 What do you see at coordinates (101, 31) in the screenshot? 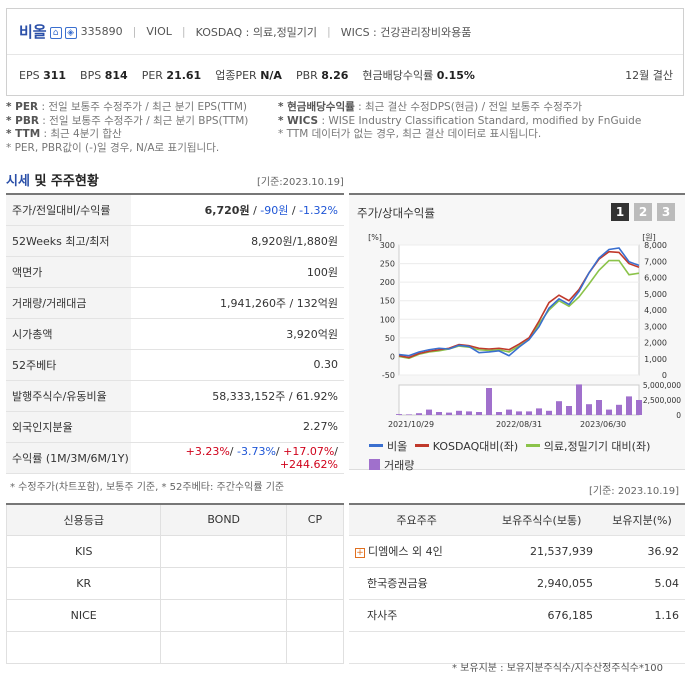
I see `stock-code: 335890` at bounding box center [101, 31].